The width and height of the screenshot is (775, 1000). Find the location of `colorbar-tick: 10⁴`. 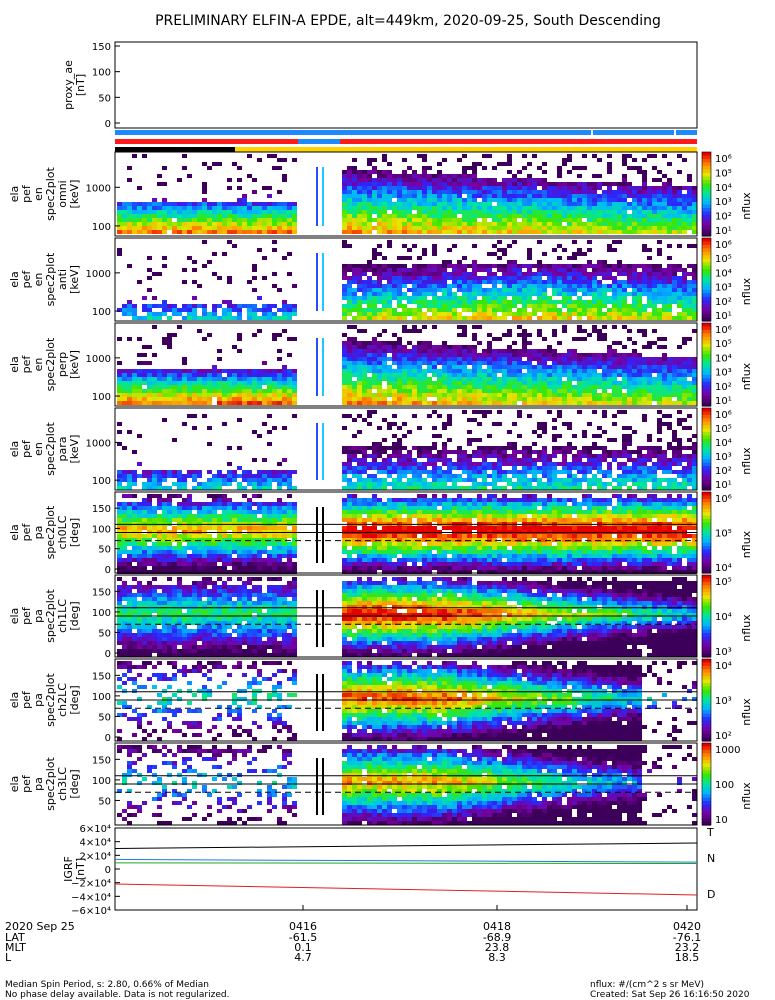

colorbar-tick: 10⁴ is located at coordinates (723, 188).